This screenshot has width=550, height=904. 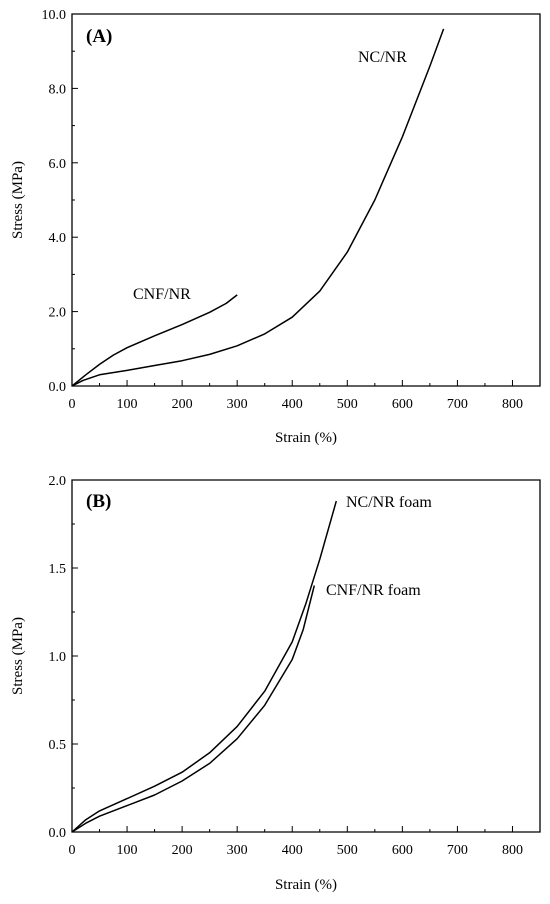 What do you see at coordinates (373, 590) in the screenshot?
I see `series-label-cnf-nr-foam: CNF/NR foam` at bounding box center [373, 590].